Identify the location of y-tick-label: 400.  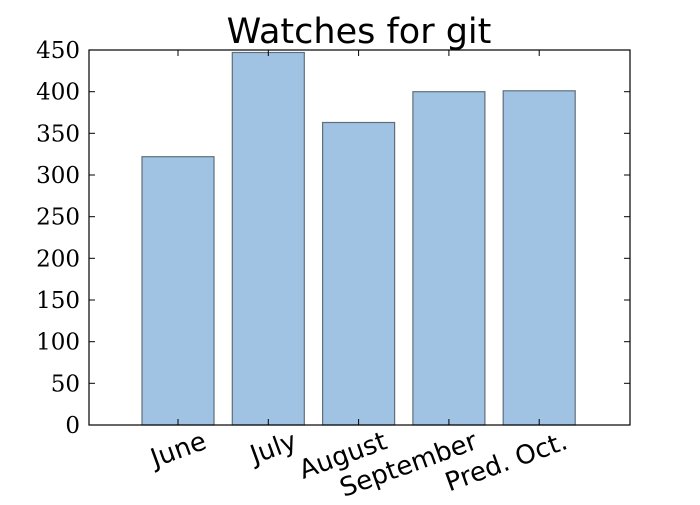
(58, 93).